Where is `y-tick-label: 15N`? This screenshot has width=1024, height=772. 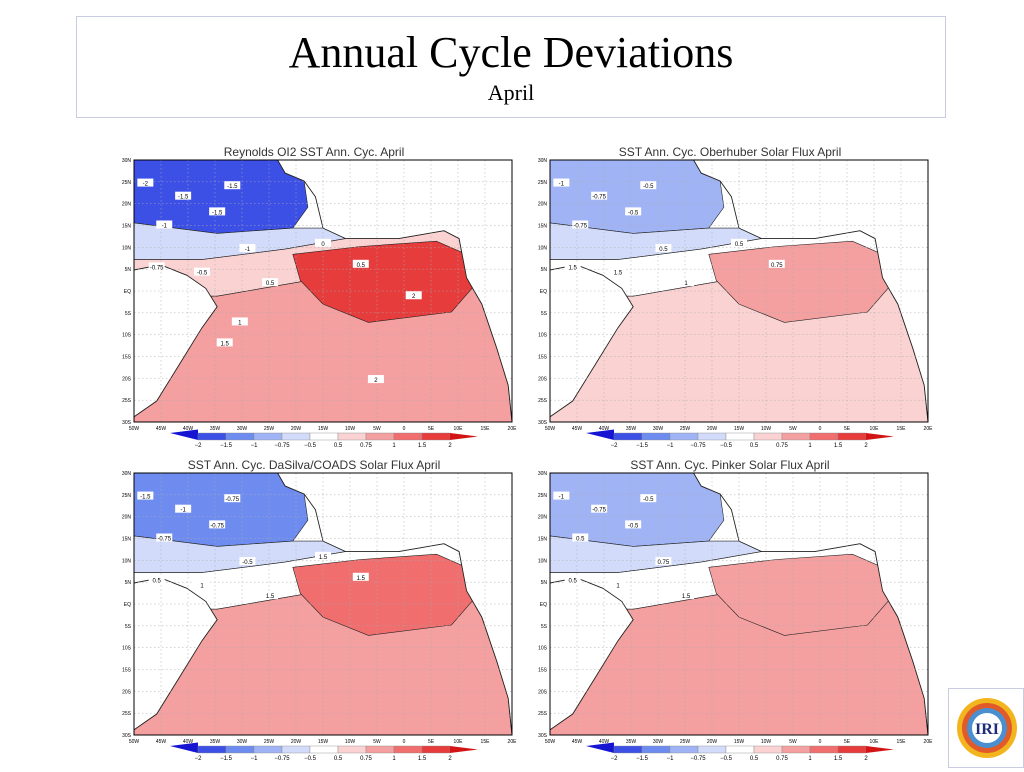
y-tick-label: 15N is located at coordinates (543, 227).